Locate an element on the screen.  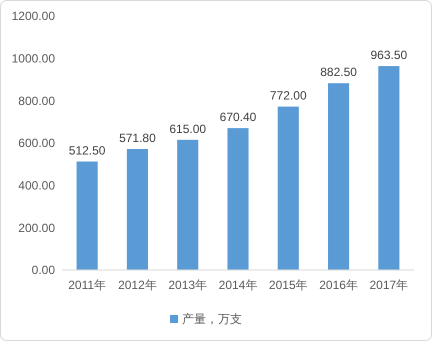
y-tick-label: 200.00 is located at coordinates (37, 227).